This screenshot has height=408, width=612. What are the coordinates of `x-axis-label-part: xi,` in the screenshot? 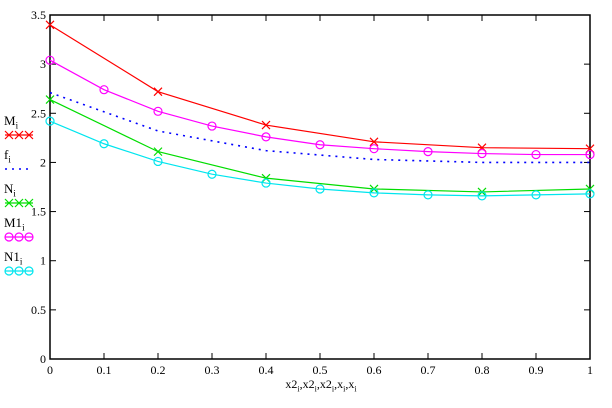 It's located at (343, 385).